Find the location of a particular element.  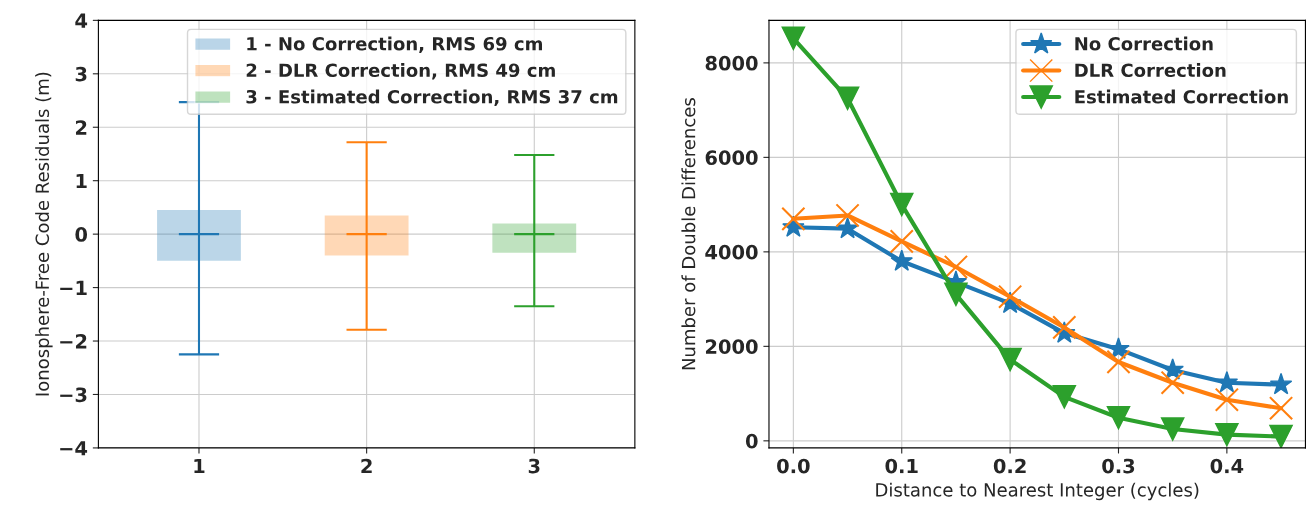

y-tick-label: 4000 is located at coordinates (731, 252).